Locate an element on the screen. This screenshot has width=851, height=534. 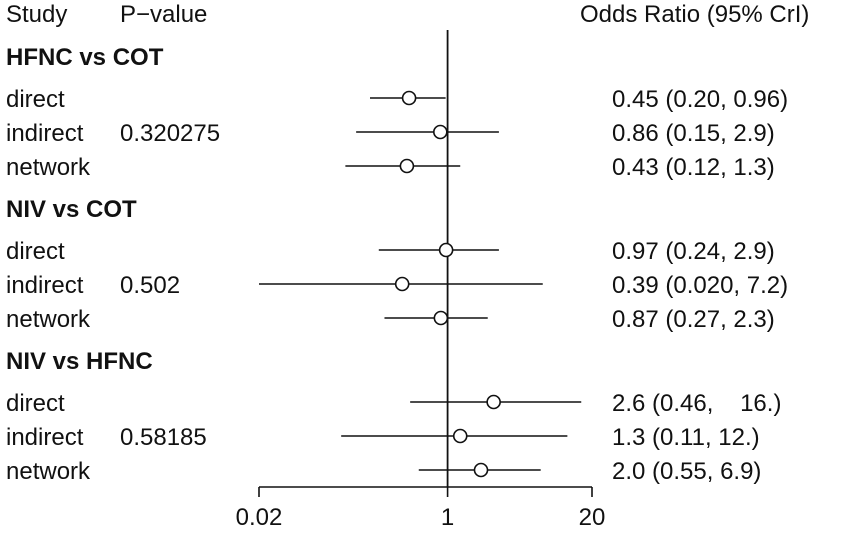
x-tick-label: 0.02 is located at coordinates (259, 517).